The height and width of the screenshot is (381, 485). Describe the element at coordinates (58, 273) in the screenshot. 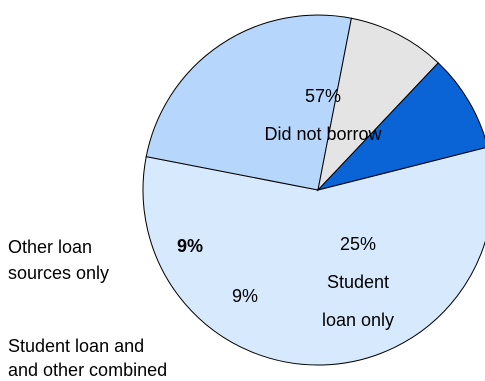

I see `slice-external-label-other-only: sources only` at that location.